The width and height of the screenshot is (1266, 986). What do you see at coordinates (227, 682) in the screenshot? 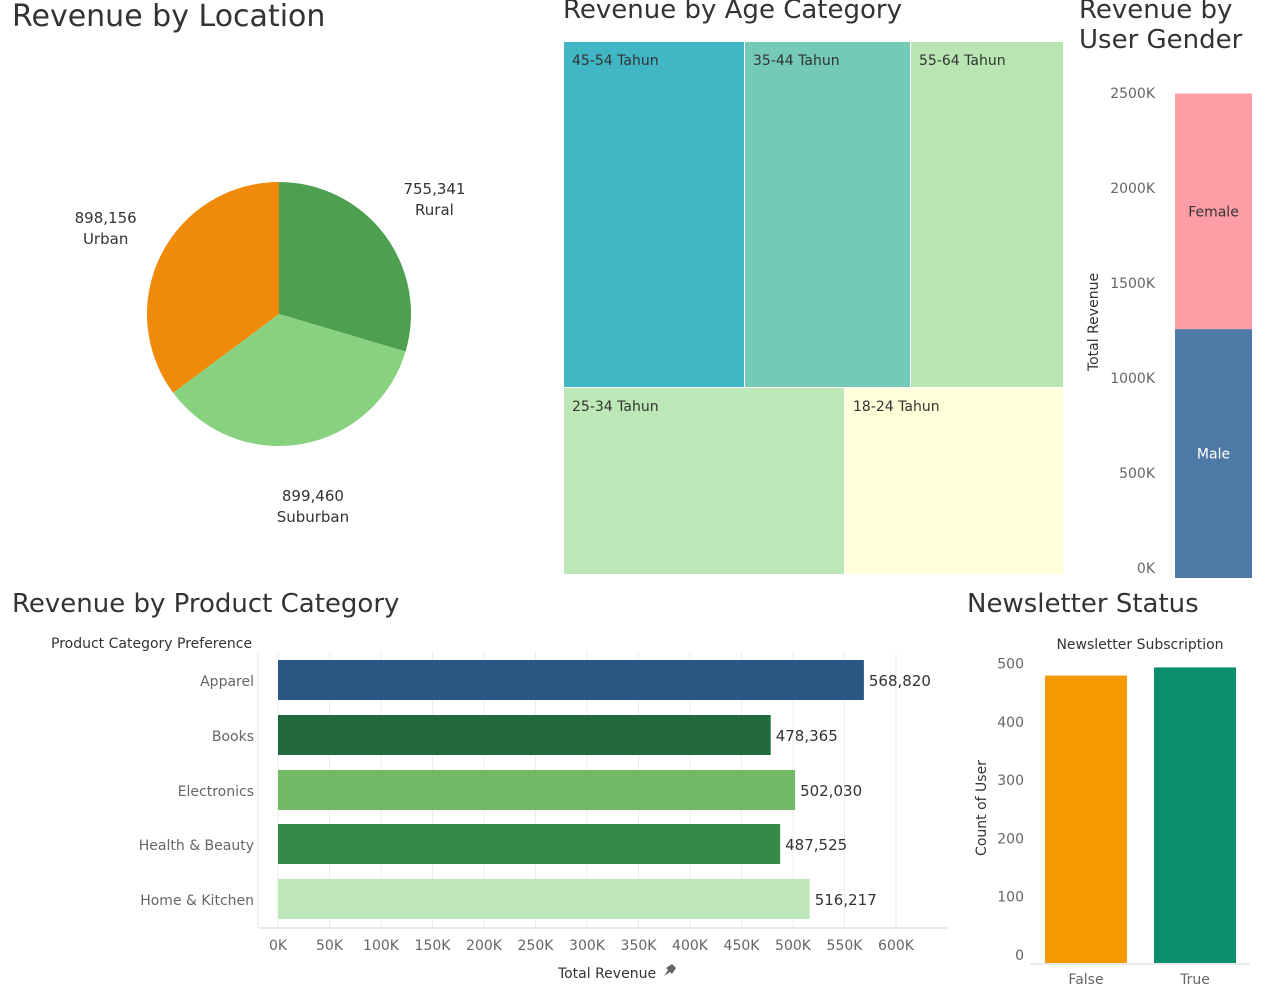
I see `product-category-label-apparel: Apparel` at bounding box center [227, 682].